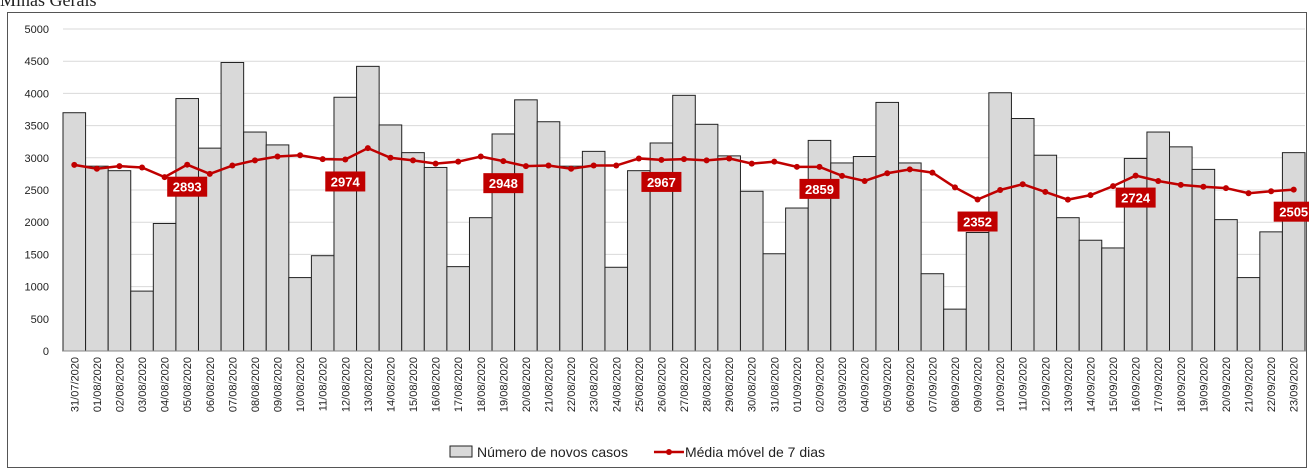 The height and width of the screenshot is (469, 1309). Describe the element at coordinates (279, 384) in the screenshot. I see `x-tick-label: 09/08/2020` at that location.